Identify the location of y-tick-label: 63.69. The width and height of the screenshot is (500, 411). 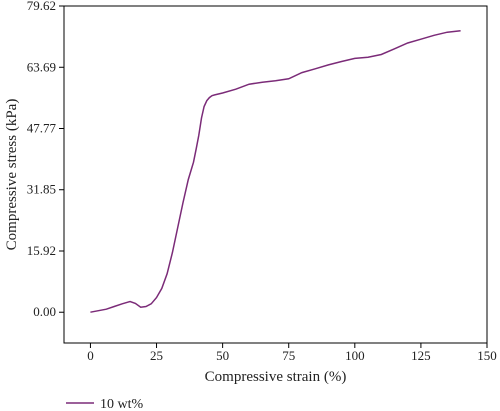
(41, 66).